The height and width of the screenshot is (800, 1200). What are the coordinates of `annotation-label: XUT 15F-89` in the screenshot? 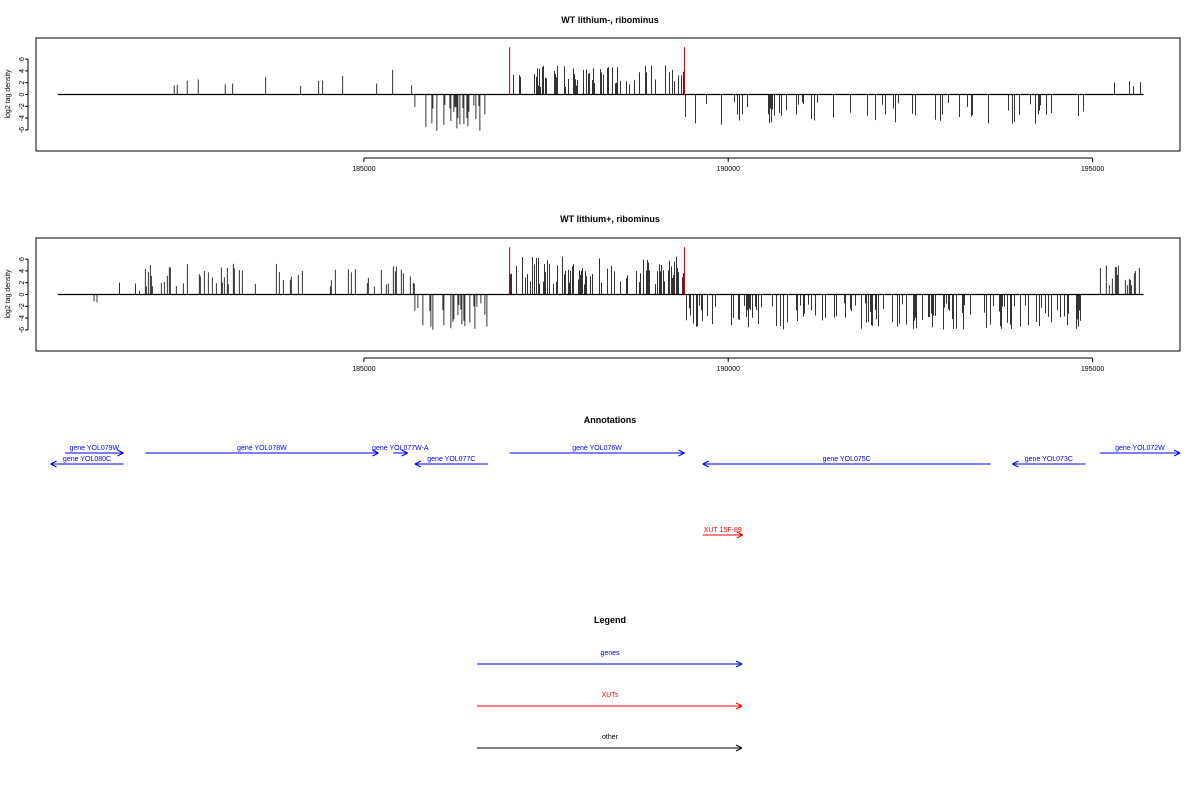 It's located at (723, 530).